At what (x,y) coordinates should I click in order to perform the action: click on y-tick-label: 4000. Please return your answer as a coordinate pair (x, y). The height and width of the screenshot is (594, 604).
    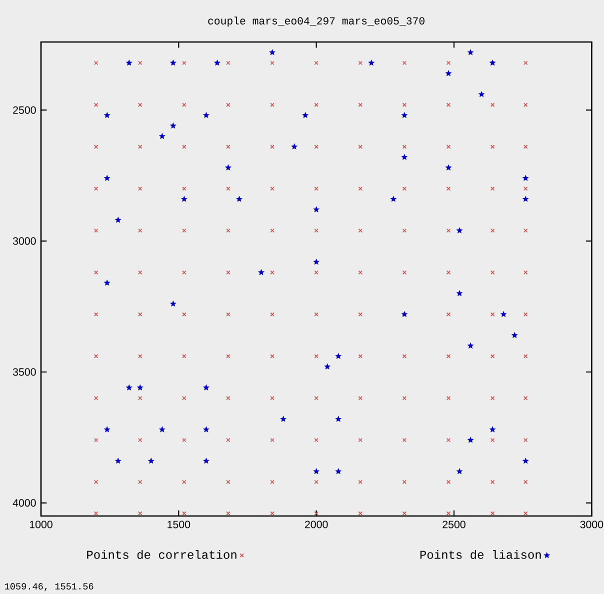
    Looking at the image, I should click on (24, 503).